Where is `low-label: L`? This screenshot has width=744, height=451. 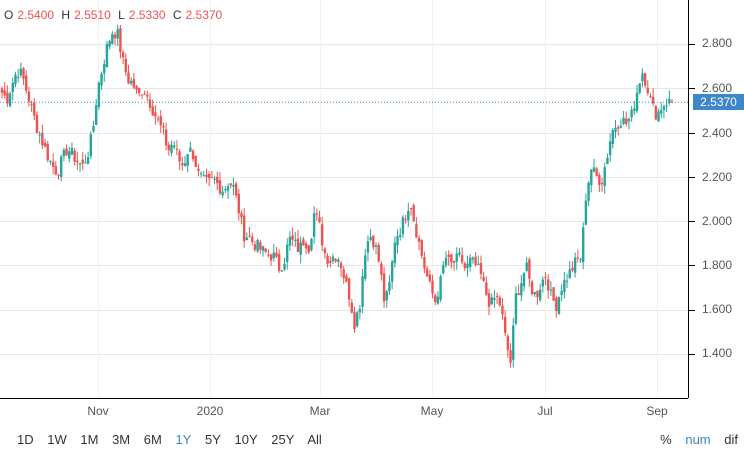
low-label: L is located at coordinates (121, 15).